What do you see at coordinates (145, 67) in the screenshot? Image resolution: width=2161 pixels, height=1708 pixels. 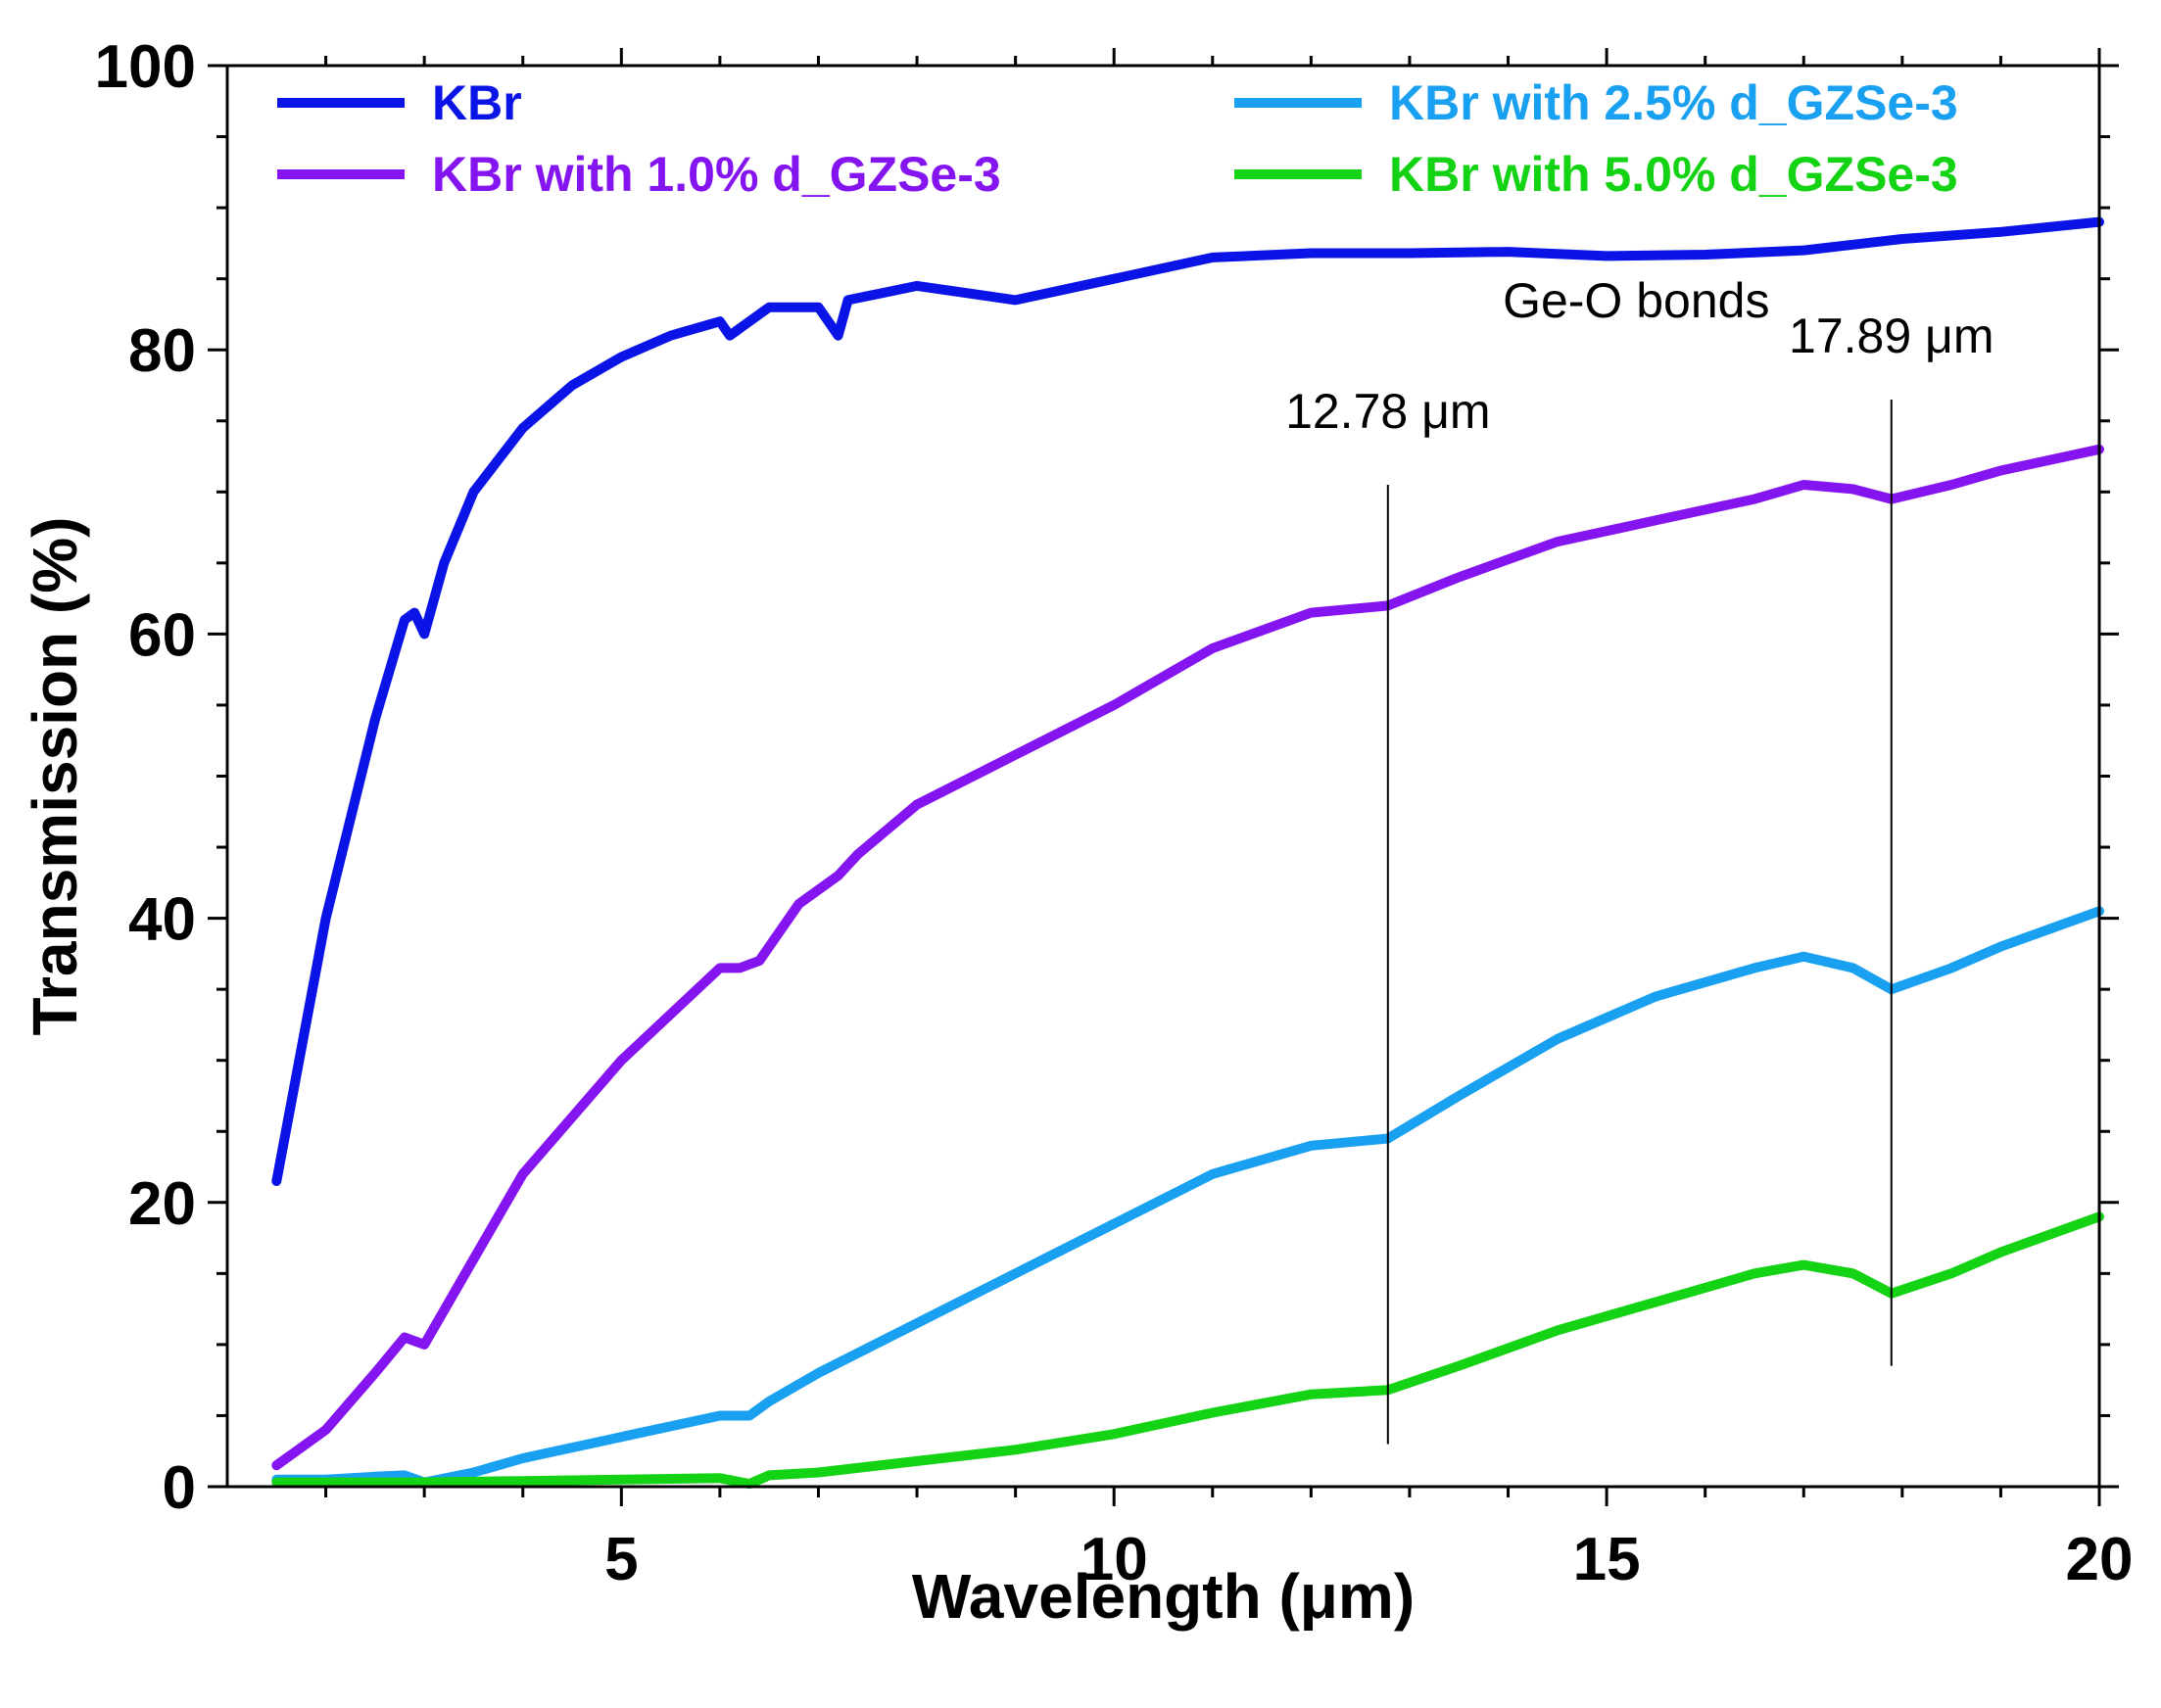 I see `y-tick-label: 100` at bounding box center [145, 67].